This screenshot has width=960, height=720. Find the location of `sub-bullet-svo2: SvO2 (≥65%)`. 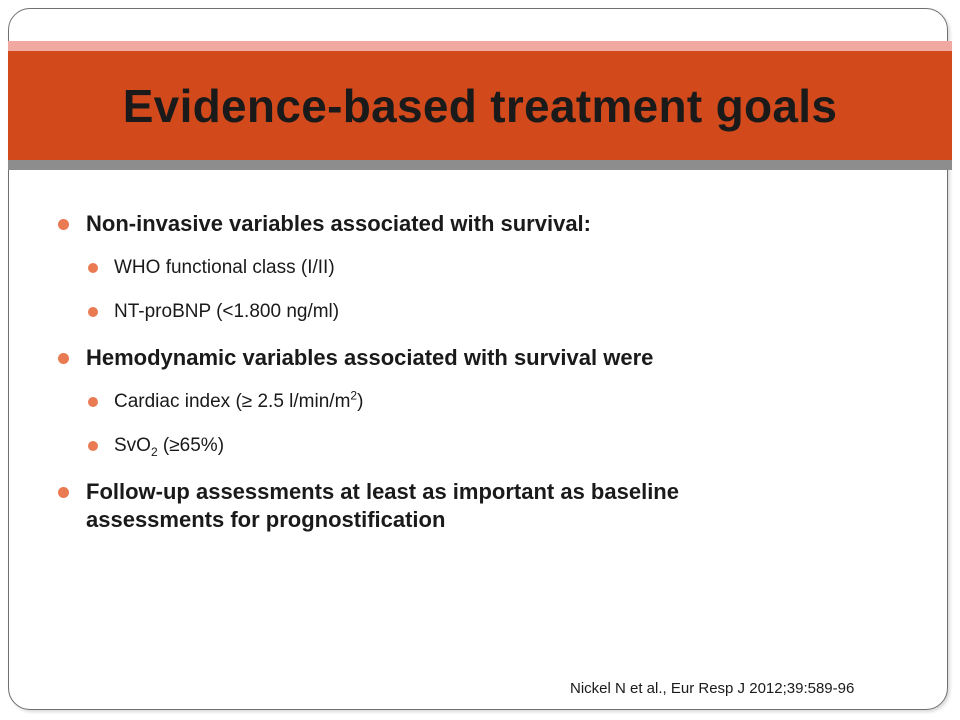

sub-bullet-svo2: SvO2 (≥65%) is located at coordinates (503, 446).